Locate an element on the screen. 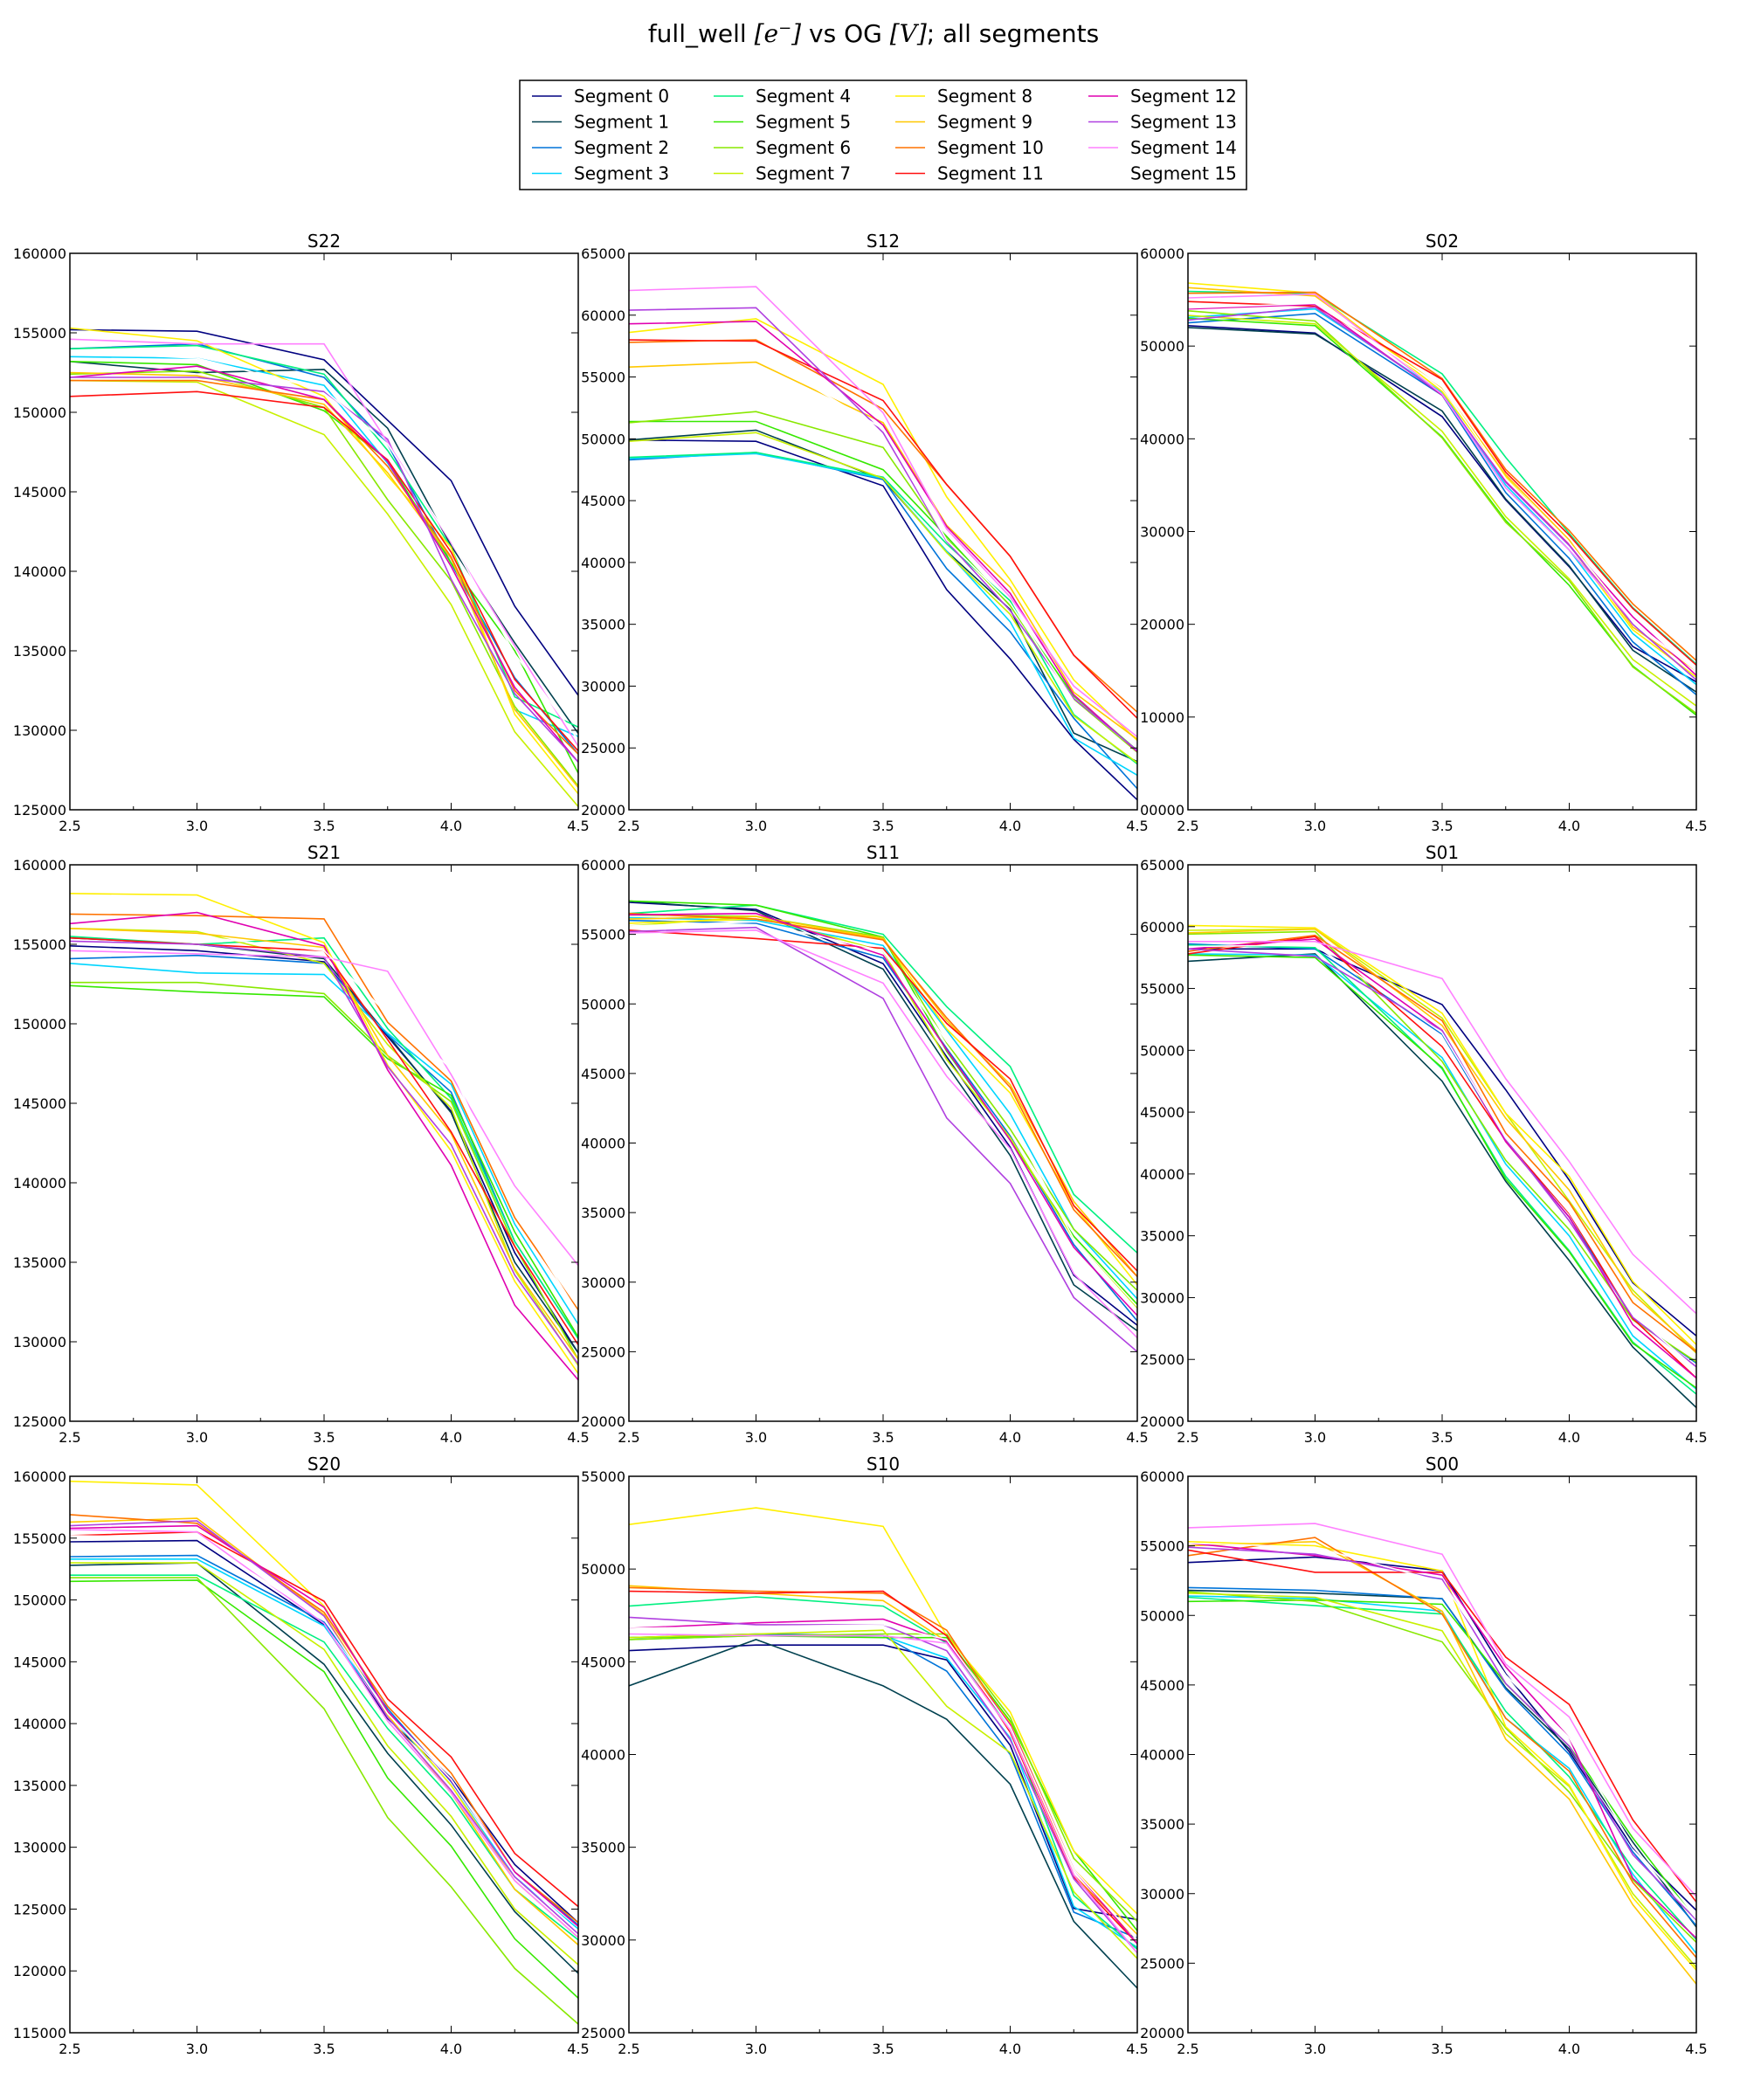 This screenshot has height=2100, width=1747. y-tick-label: 135000 is located at coordinates (39, 1786).